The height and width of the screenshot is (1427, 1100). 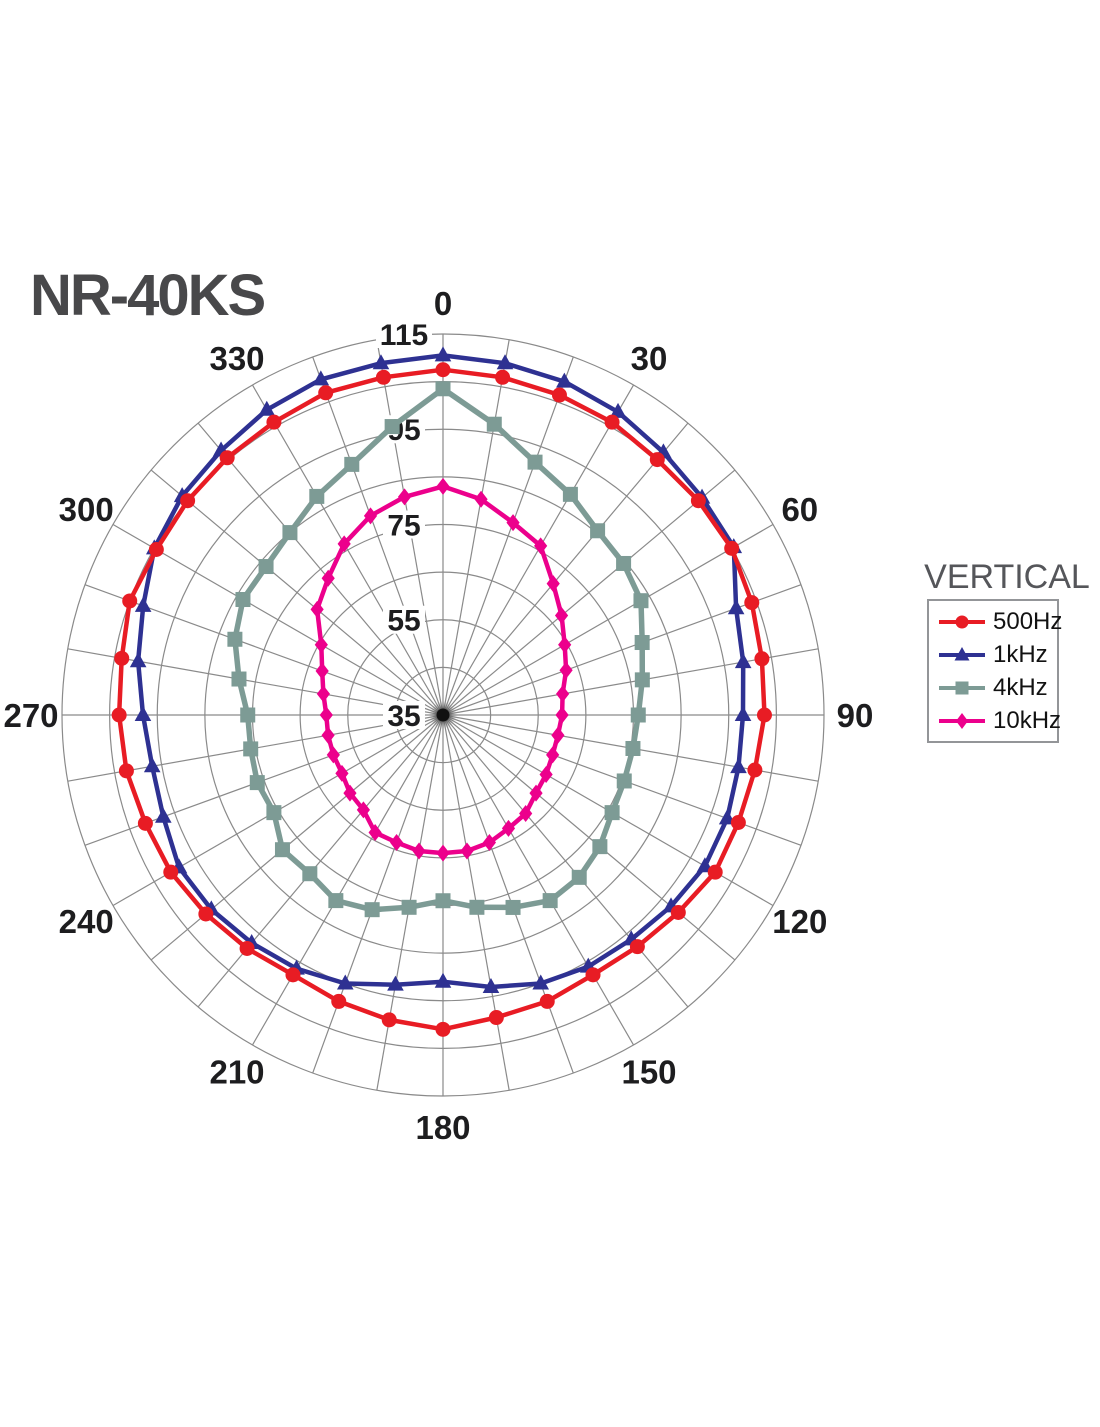 I want to click on series-line, so click(x=441, y=670).